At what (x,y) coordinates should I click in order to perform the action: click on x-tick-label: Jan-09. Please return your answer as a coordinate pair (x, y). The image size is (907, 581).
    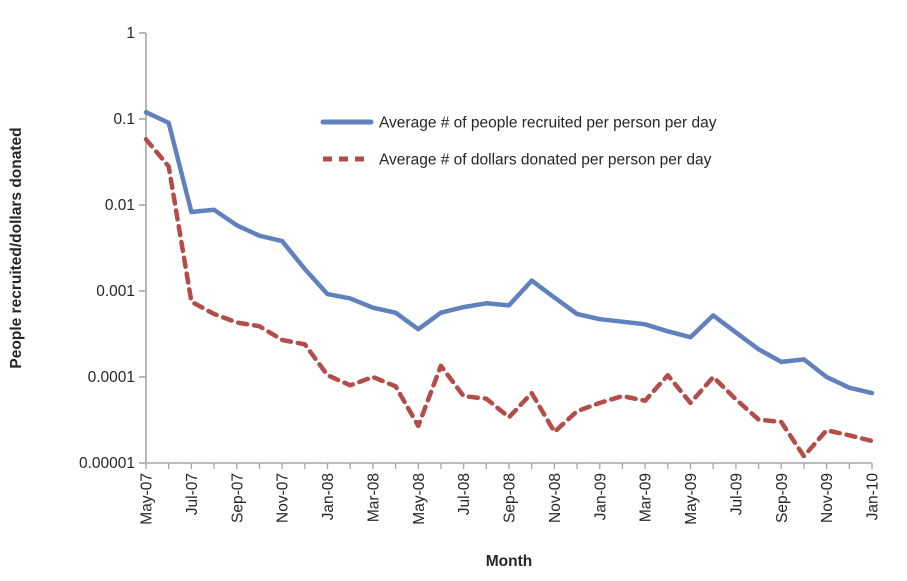
    Looking at the image, I should click on (600, 496).